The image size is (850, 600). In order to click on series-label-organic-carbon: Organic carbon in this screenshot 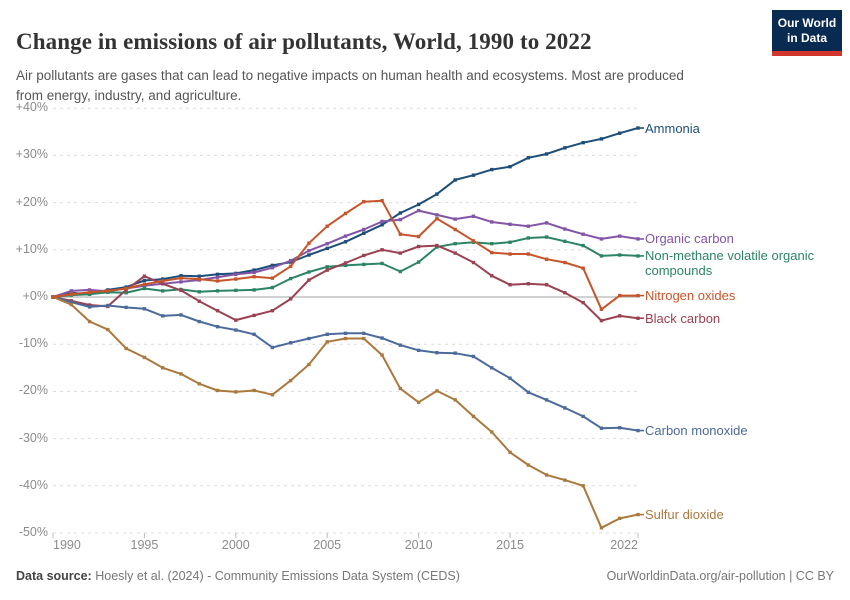, I will do `click(689, 238)`.